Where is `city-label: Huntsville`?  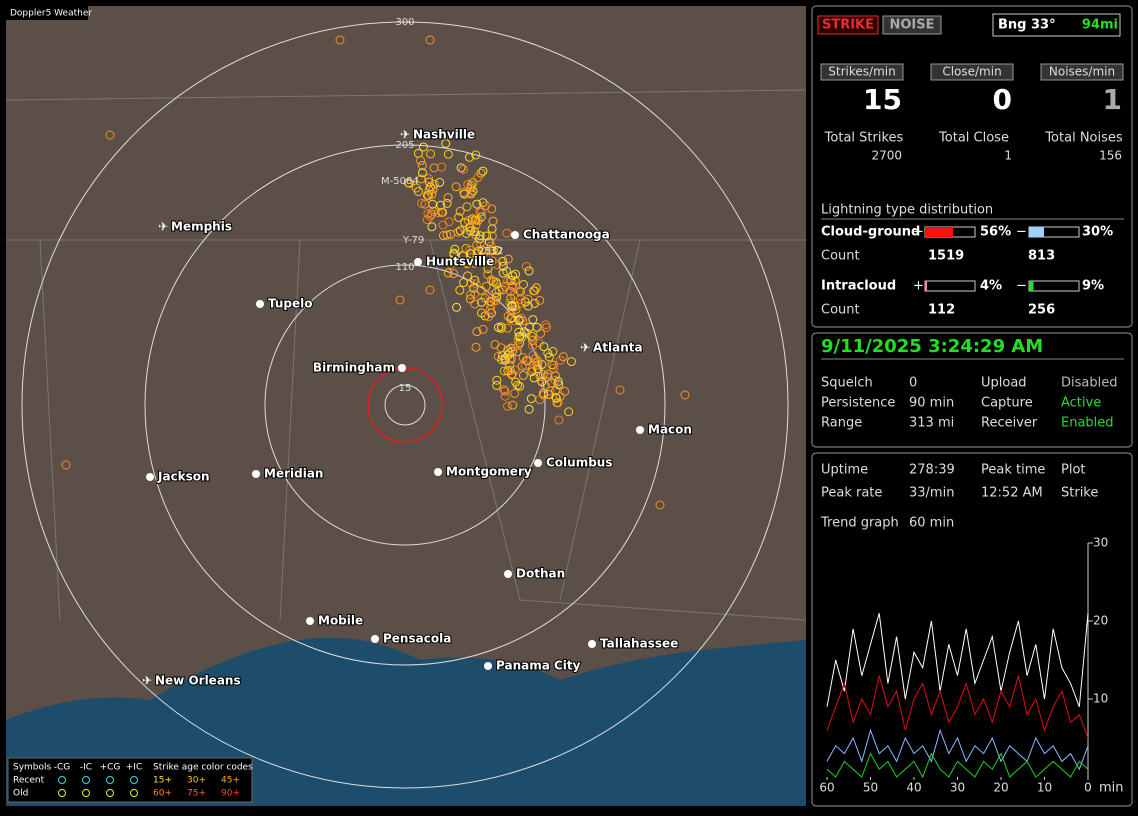
city-label: Huntsville is located at coordinates (460, 262).